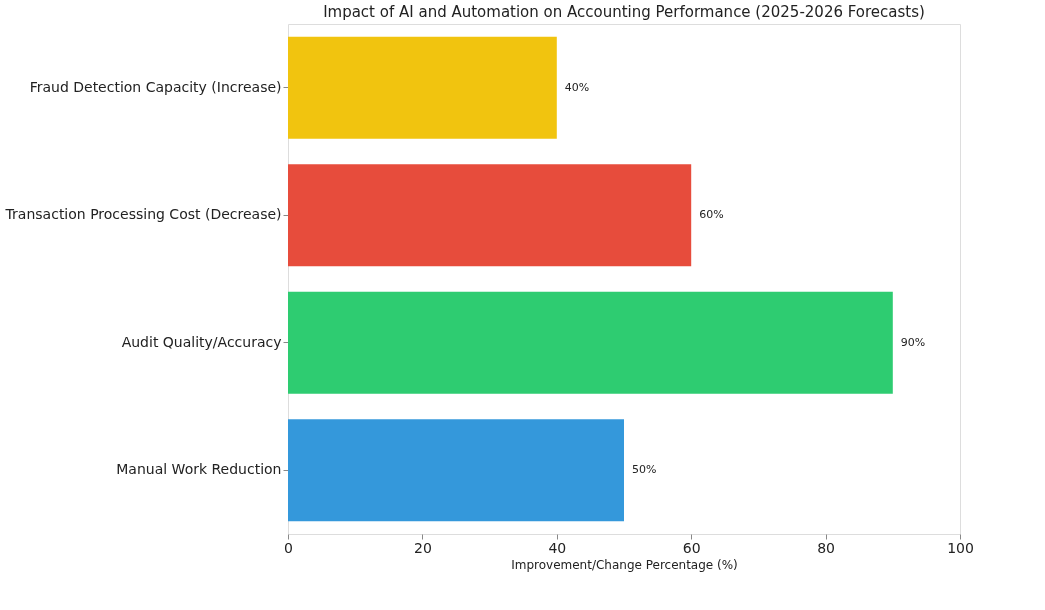 Image resolution: width=1045 pixels, height=610 pixels. I want to click on y-tick-label: Transaction Processing Cost (Decrease), so click(143, 214).